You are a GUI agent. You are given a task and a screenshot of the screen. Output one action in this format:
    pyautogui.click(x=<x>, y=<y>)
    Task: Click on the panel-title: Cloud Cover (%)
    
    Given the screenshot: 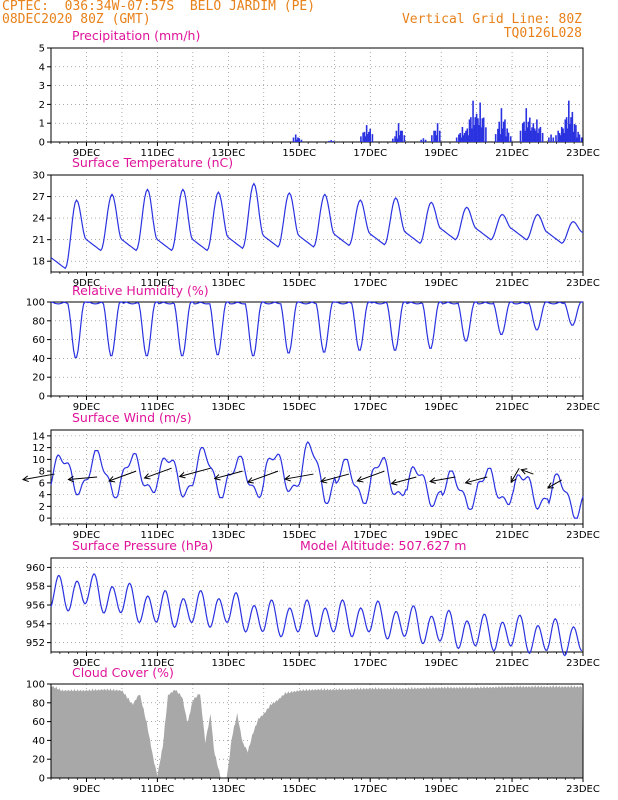 What is the action you would take?
    pyautogui.click(x=123, y=672)
    